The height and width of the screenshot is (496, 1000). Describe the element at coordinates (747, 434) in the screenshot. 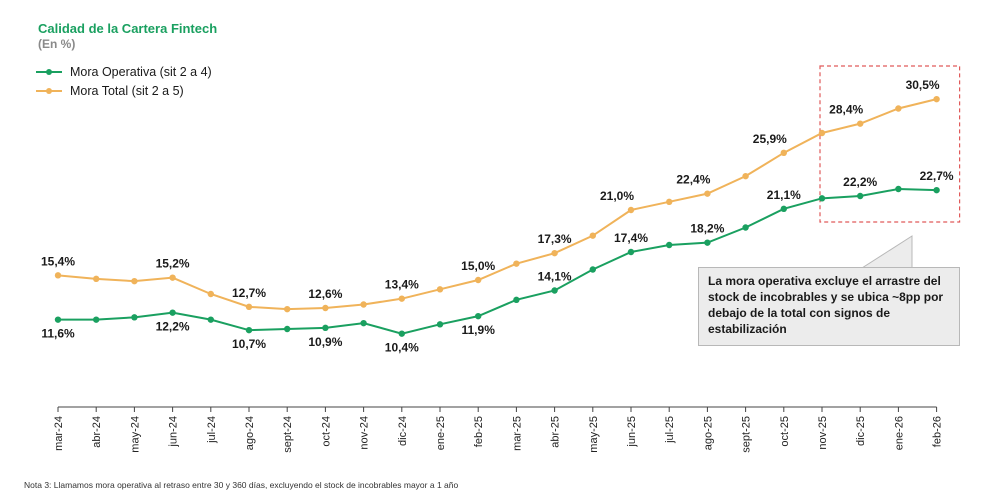

I see `x-tick-label: sept-25` at that location.